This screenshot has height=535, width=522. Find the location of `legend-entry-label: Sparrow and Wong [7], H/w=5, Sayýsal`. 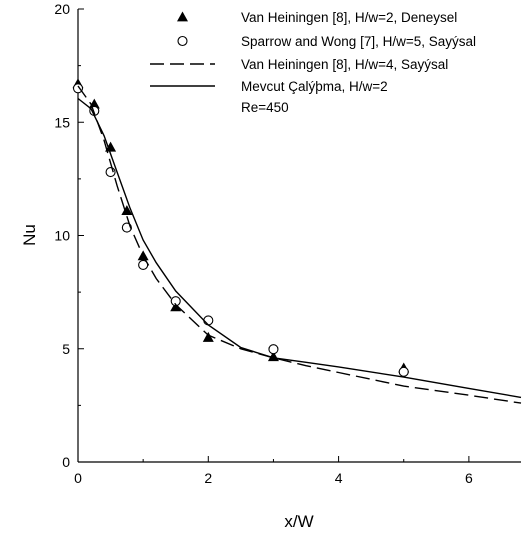

legend-entry-label: Sparrow and Wong [7], H/w=5, Sayýsal is located at coordinates (358, 41).